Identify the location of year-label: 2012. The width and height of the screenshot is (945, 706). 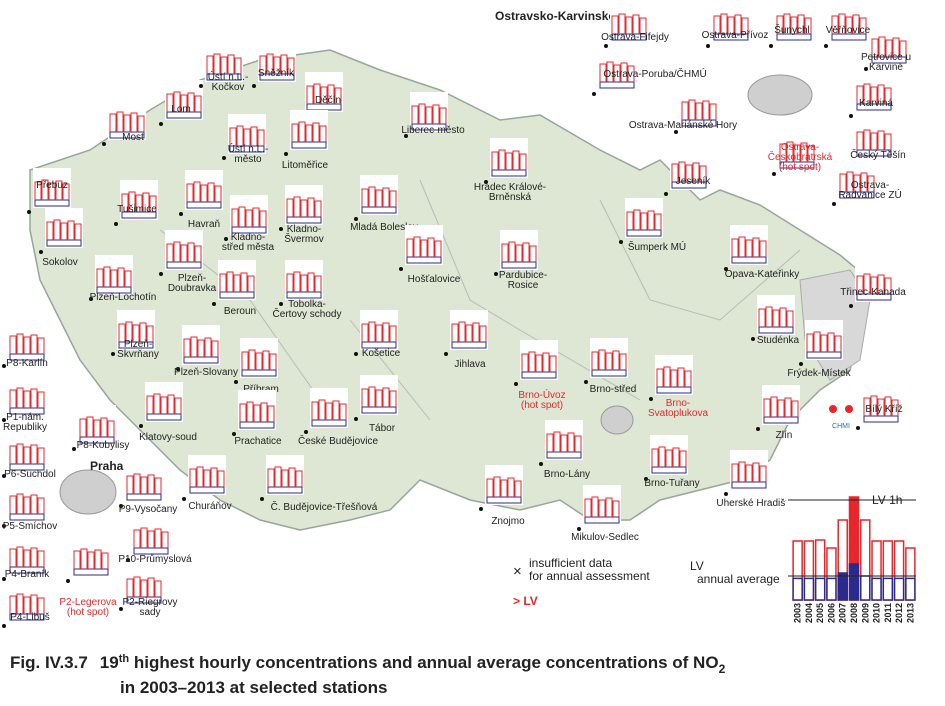
(899, 613).